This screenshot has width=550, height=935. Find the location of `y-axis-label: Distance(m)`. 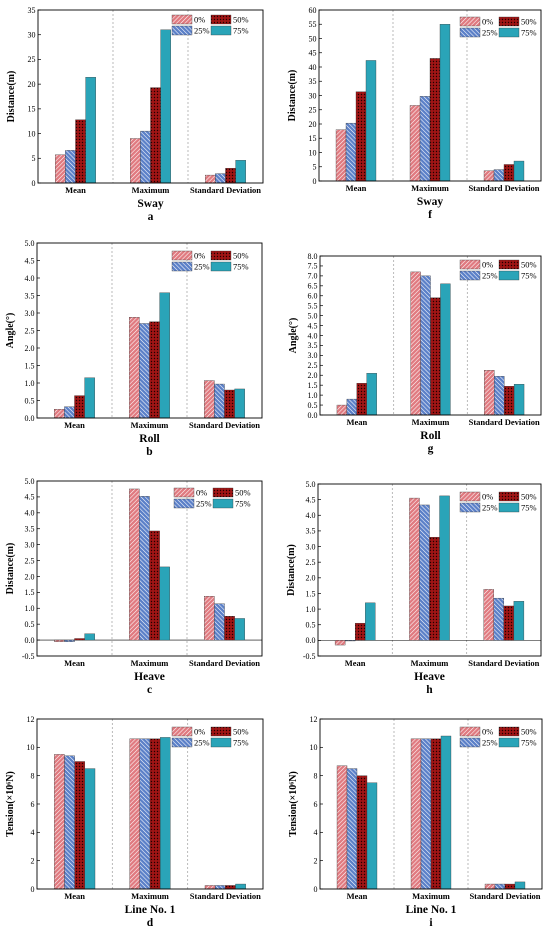

y-axis-label: Distance(m) is located at coordinates (10, 569).